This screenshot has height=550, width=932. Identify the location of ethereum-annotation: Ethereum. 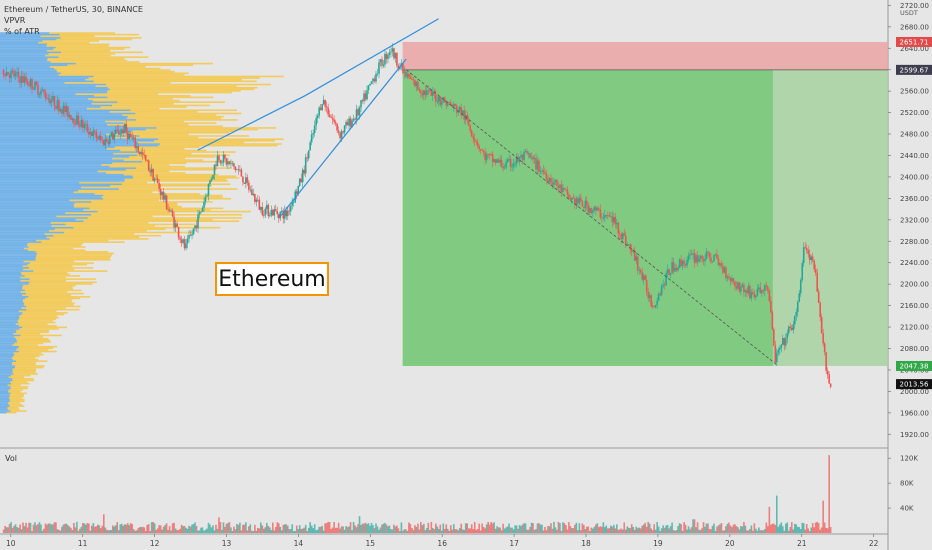
(272, 279).